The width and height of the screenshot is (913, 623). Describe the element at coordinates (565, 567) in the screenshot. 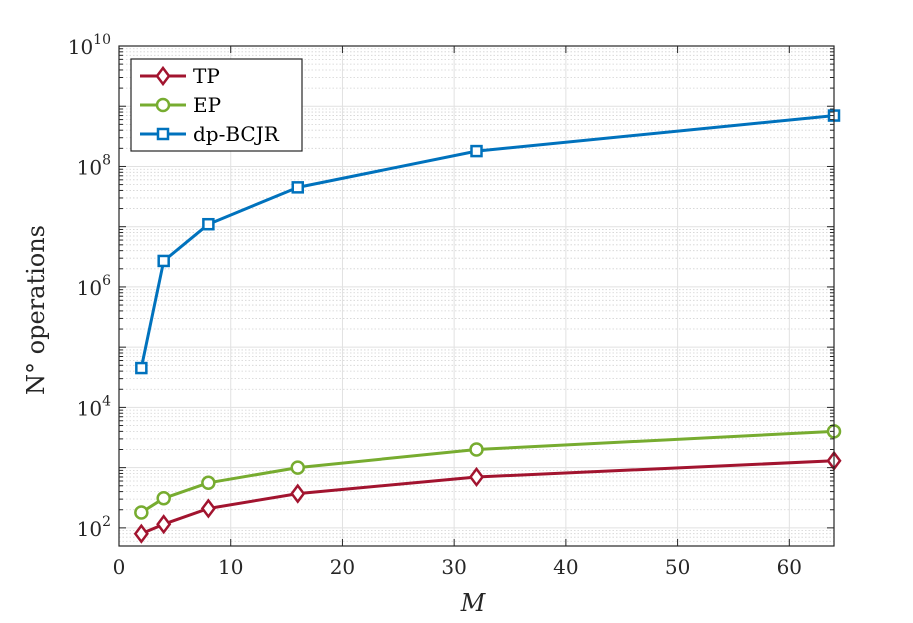

I see `x-tick-label: 40` at that location.